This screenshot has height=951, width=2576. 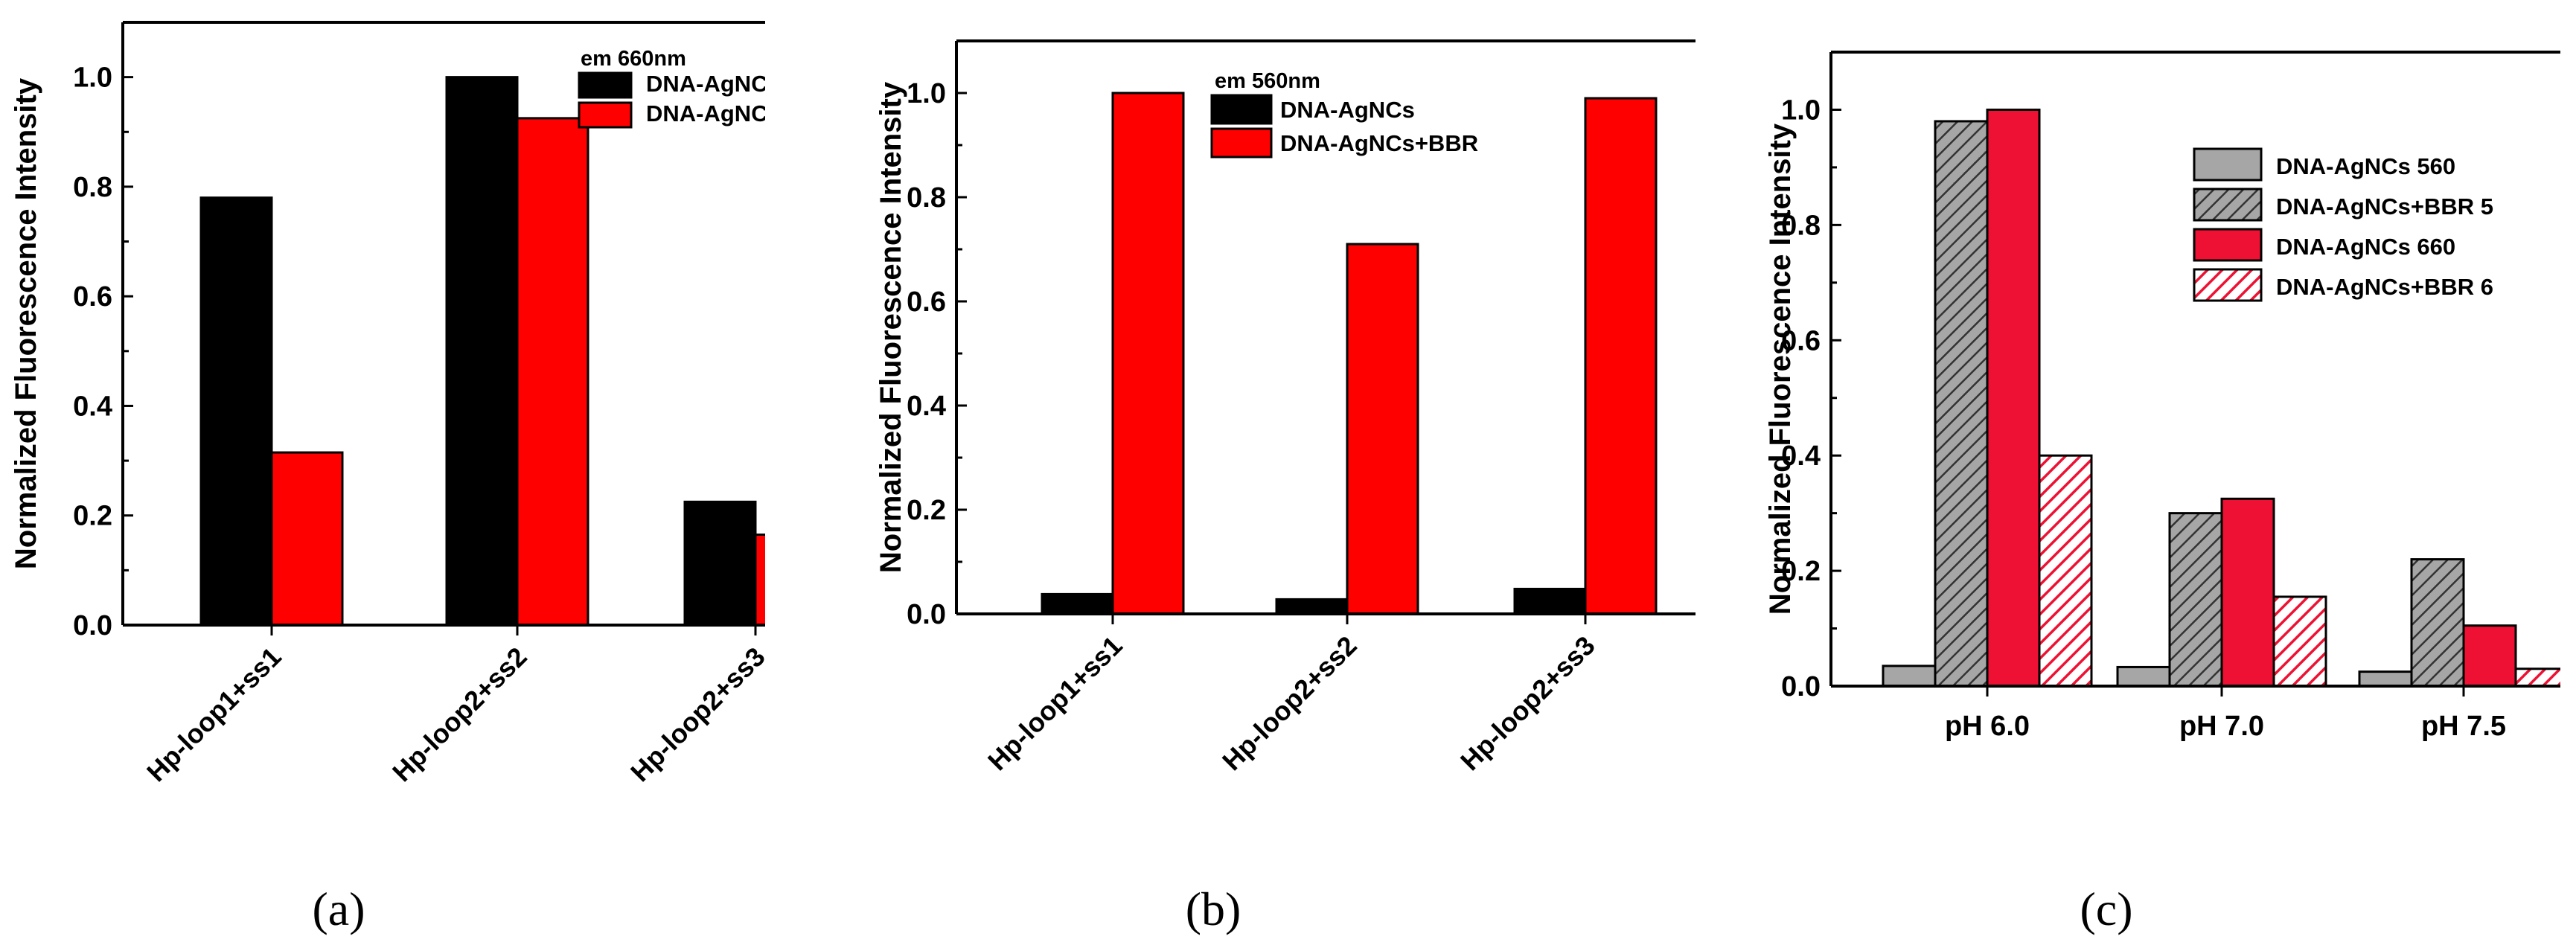 What do you see at coordinates (2365, 247) in the screenshot?
I see `legend-label-3: DNA-AgNCs 660` at bounding box center [2365, 247].